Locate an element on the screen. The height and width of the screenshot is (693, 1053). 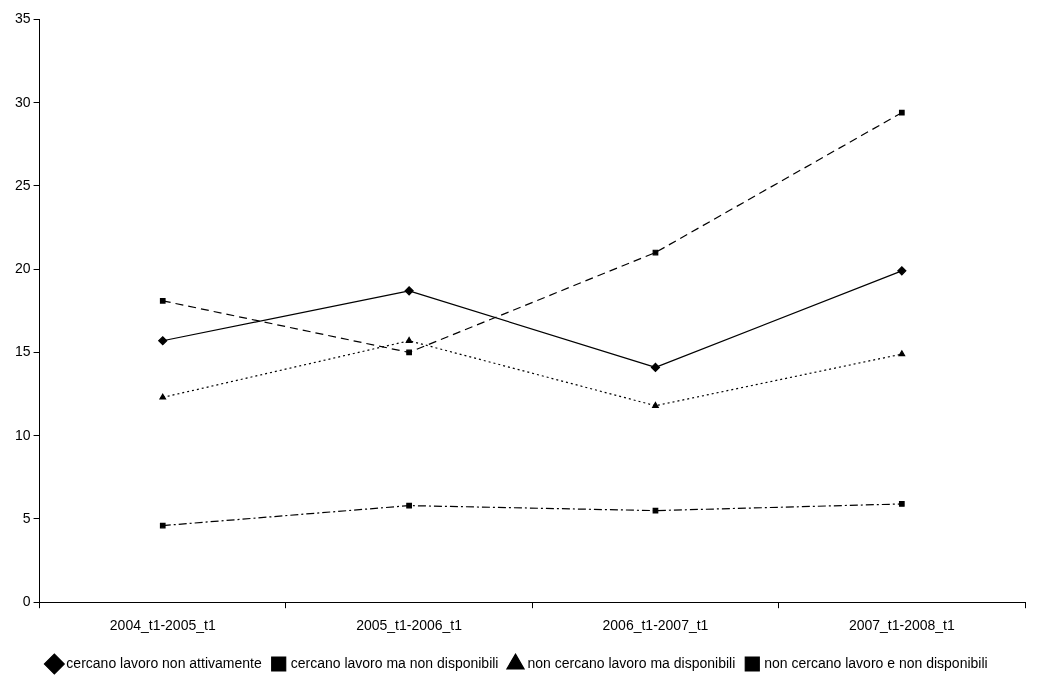
y-tick-label: 35 is located at coordinates (22, 18).